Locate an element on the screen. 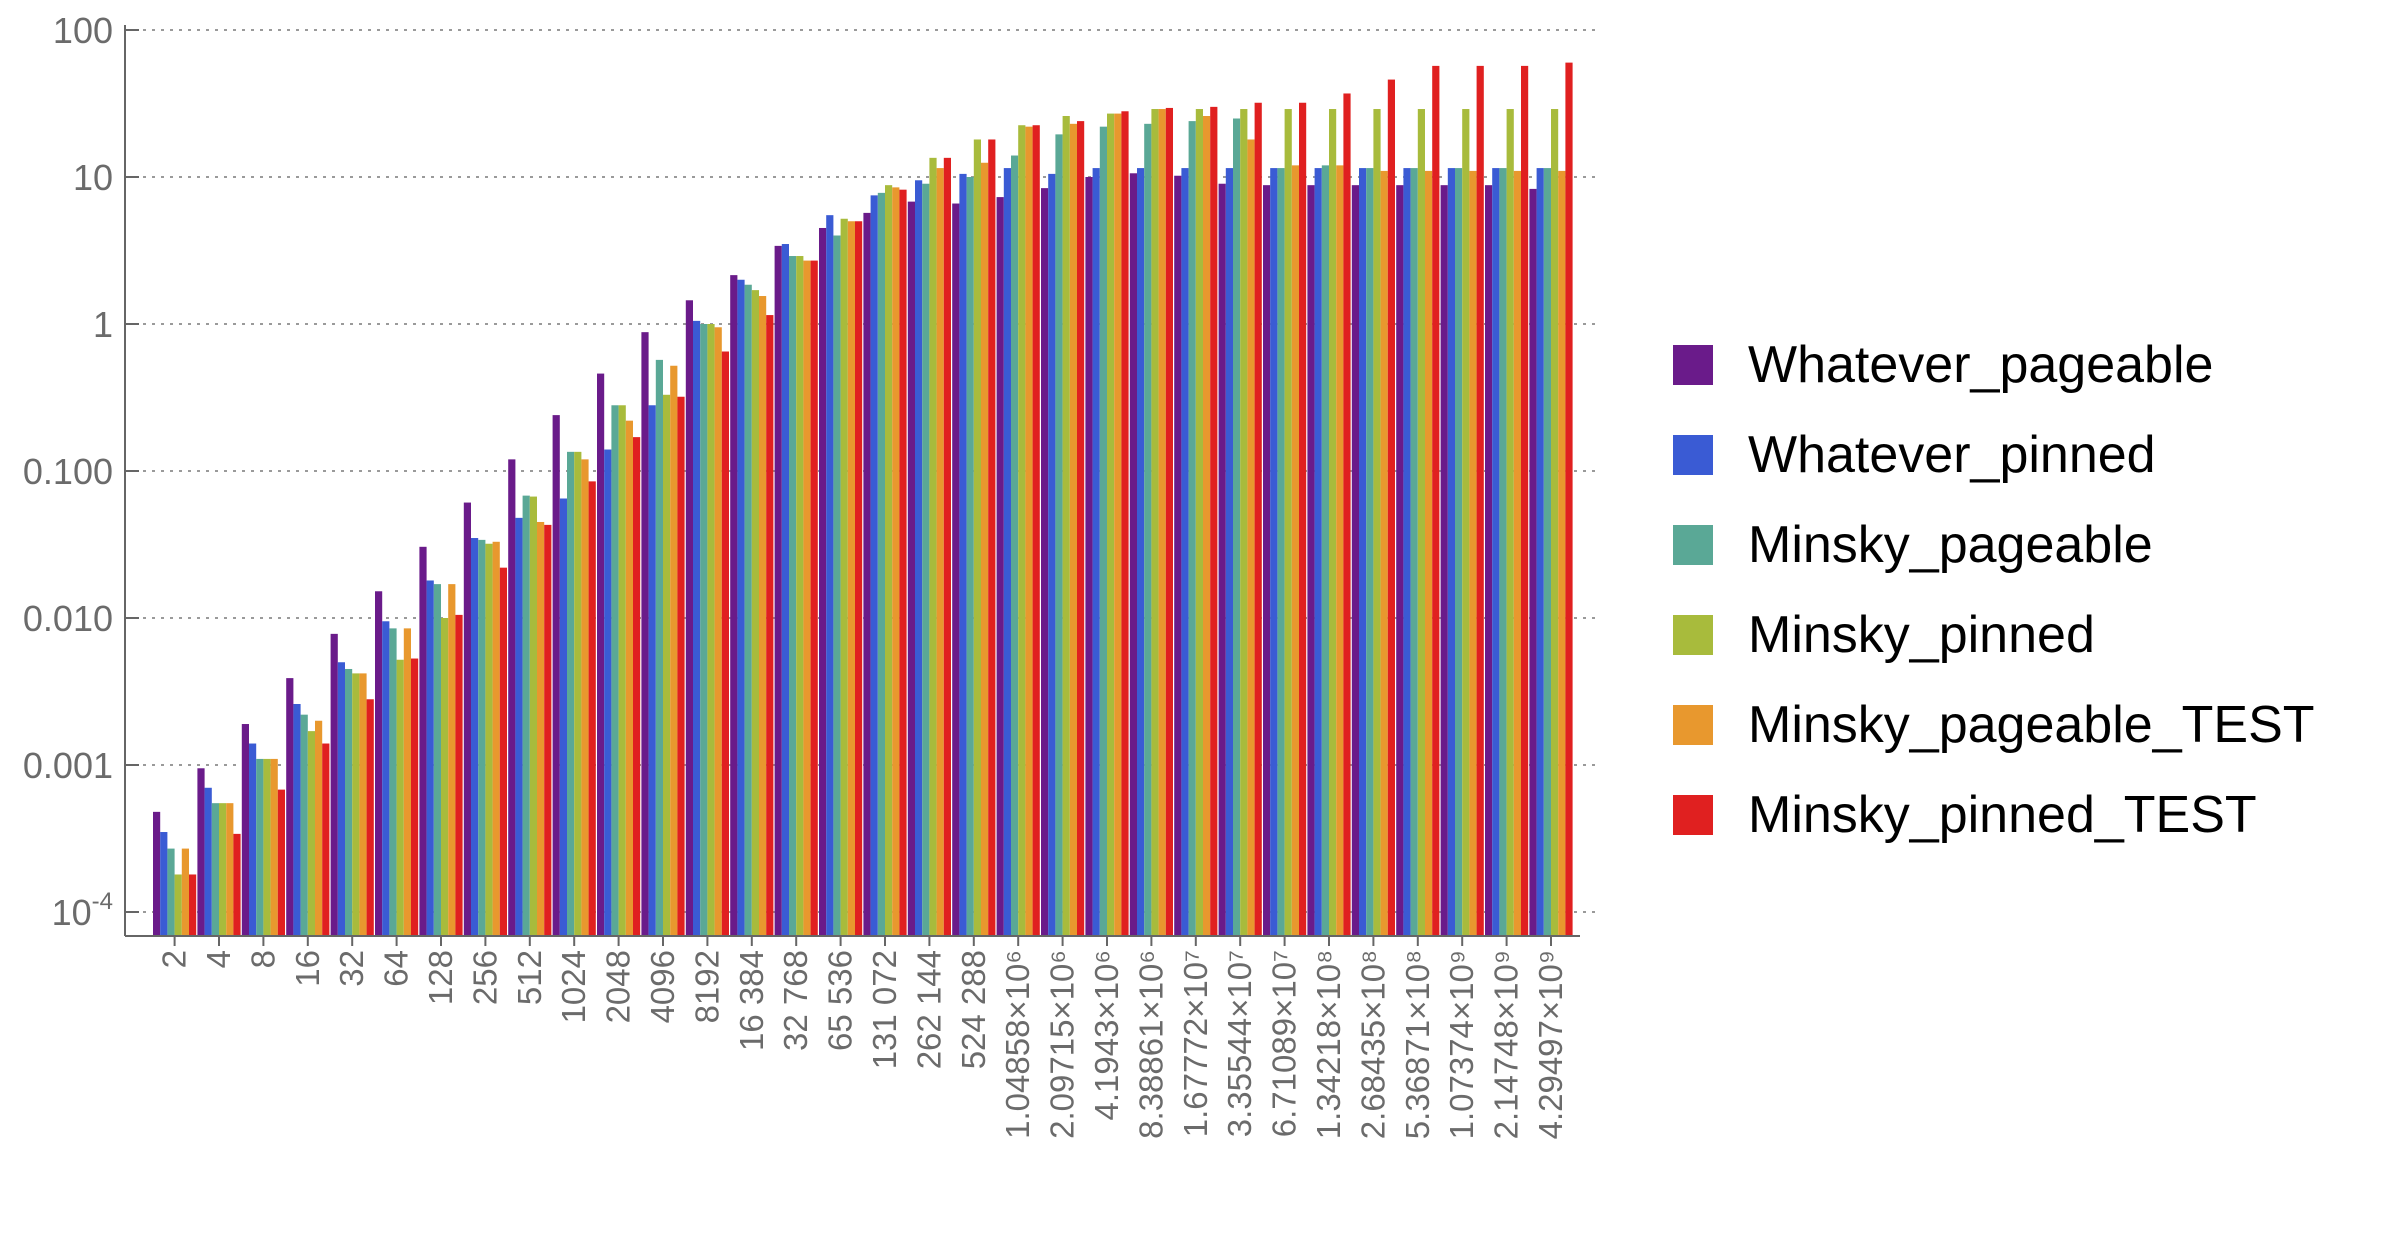 Image resolution: width=2400 pixels, height=1234 pixels. y-tick-label: 1 is located at coordinates (103, 324).